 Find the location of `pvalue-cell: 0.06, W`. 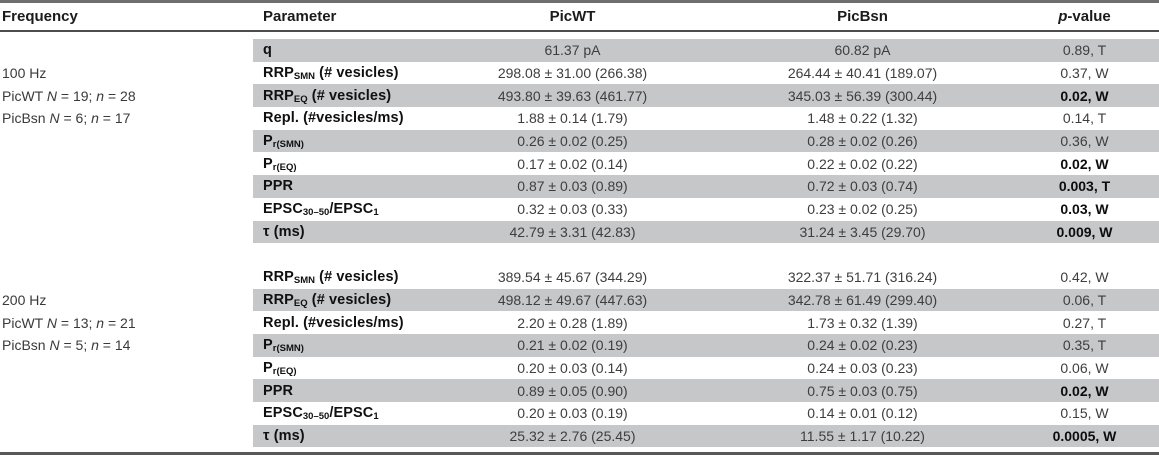

pvalue-cell: 0.06, W is located at coordinates (1084, 367).